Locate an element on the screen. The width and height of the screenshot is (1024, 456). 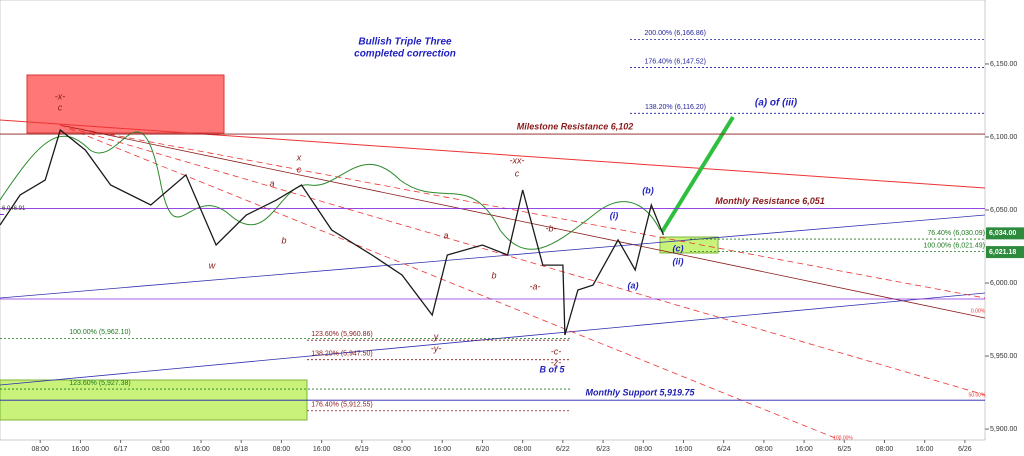
price-tag-label: 6,034.00 is located at coordinates (1002, 233).